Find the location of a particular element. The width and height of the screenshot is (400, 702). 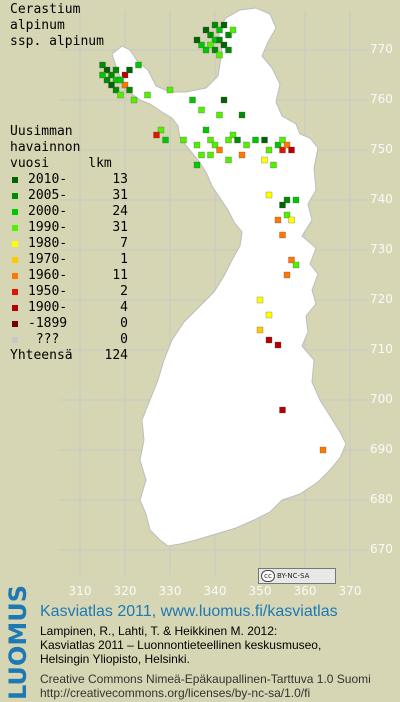

x-tick-label: 370 is located at coordinates (350, 591).